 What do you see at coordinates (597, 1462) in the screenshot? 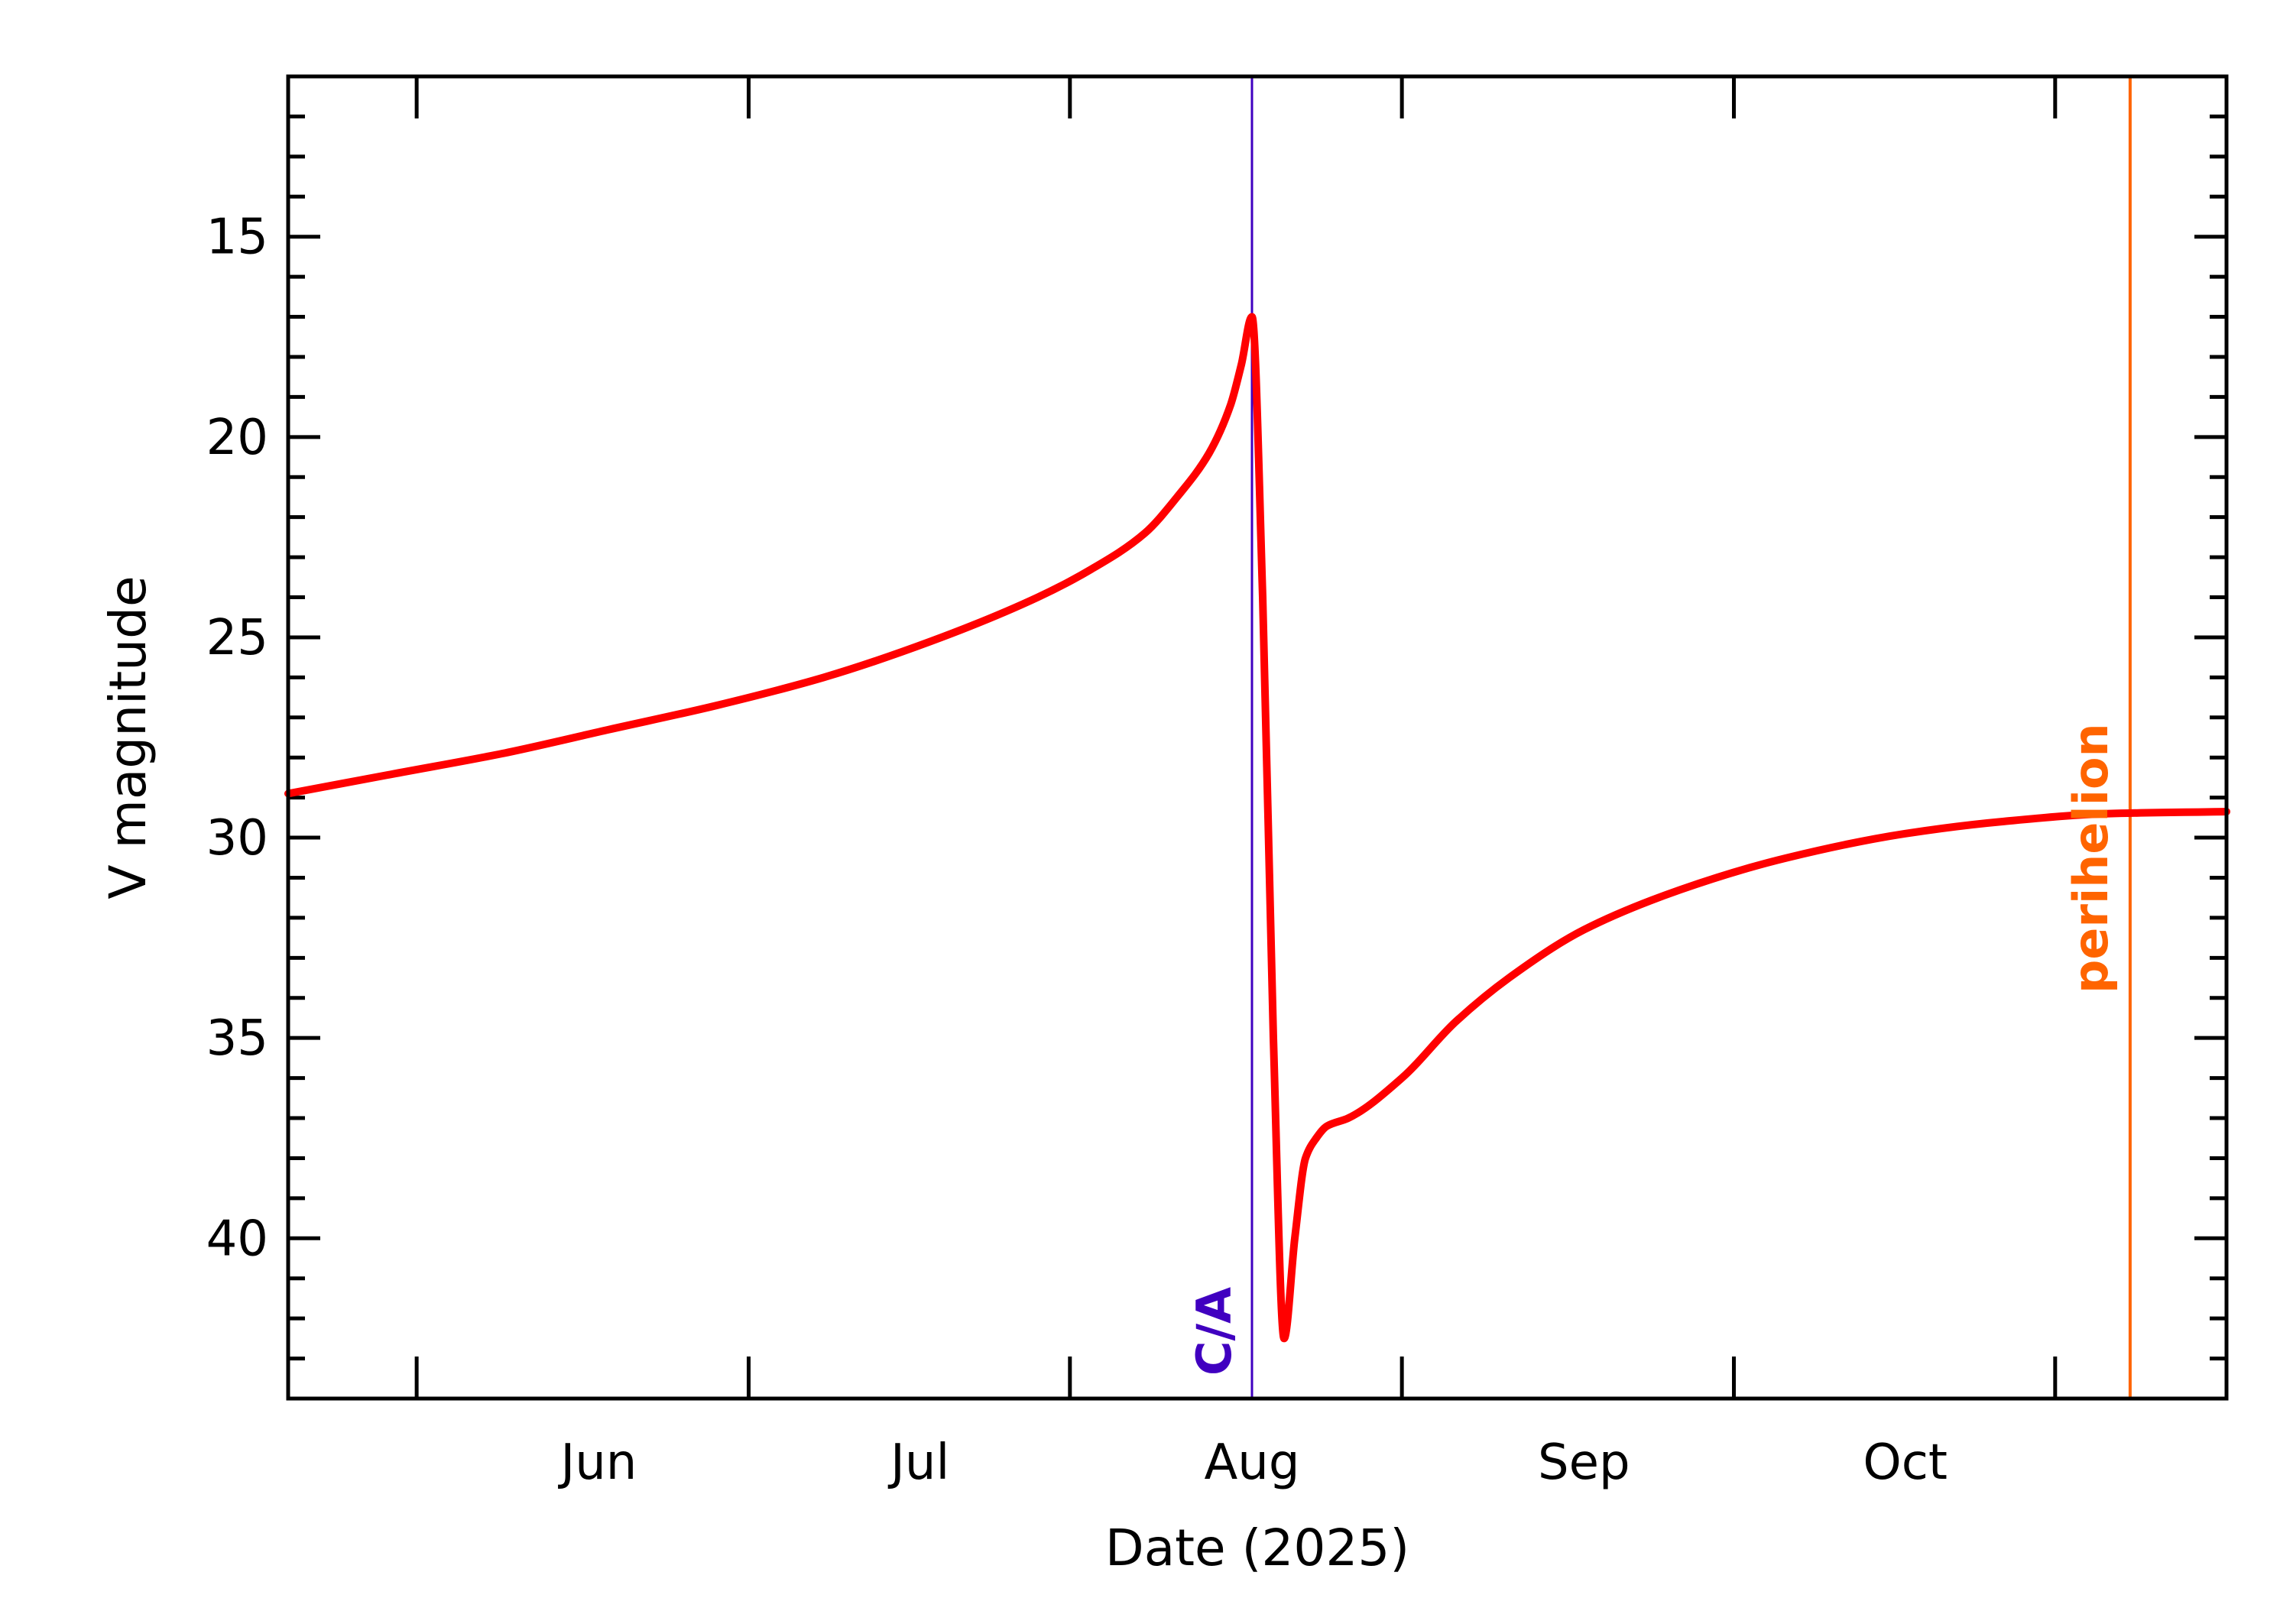
I see `x-tick-label: Jun` at bounding box center [597, 1462].